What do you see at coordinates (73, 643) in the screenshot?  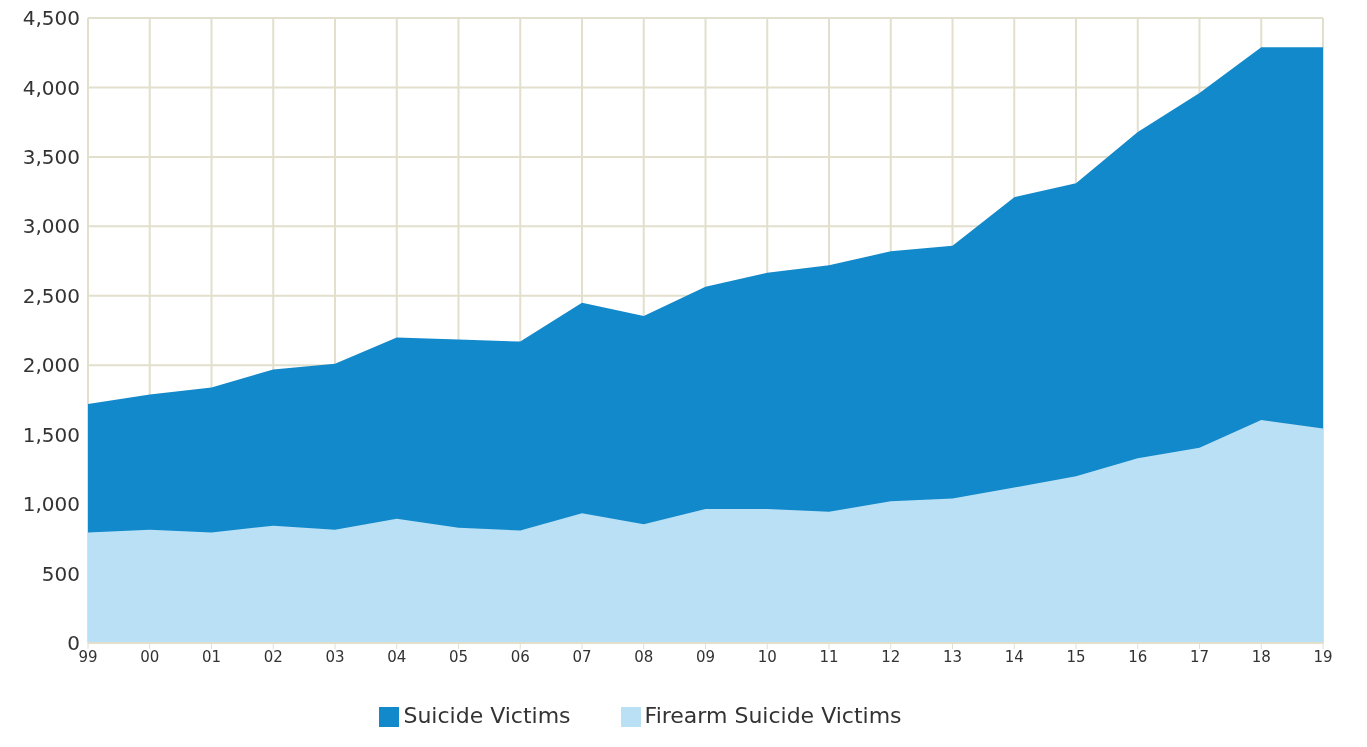 I see `y-tick-label: 0` at bounding box center [73, 643].